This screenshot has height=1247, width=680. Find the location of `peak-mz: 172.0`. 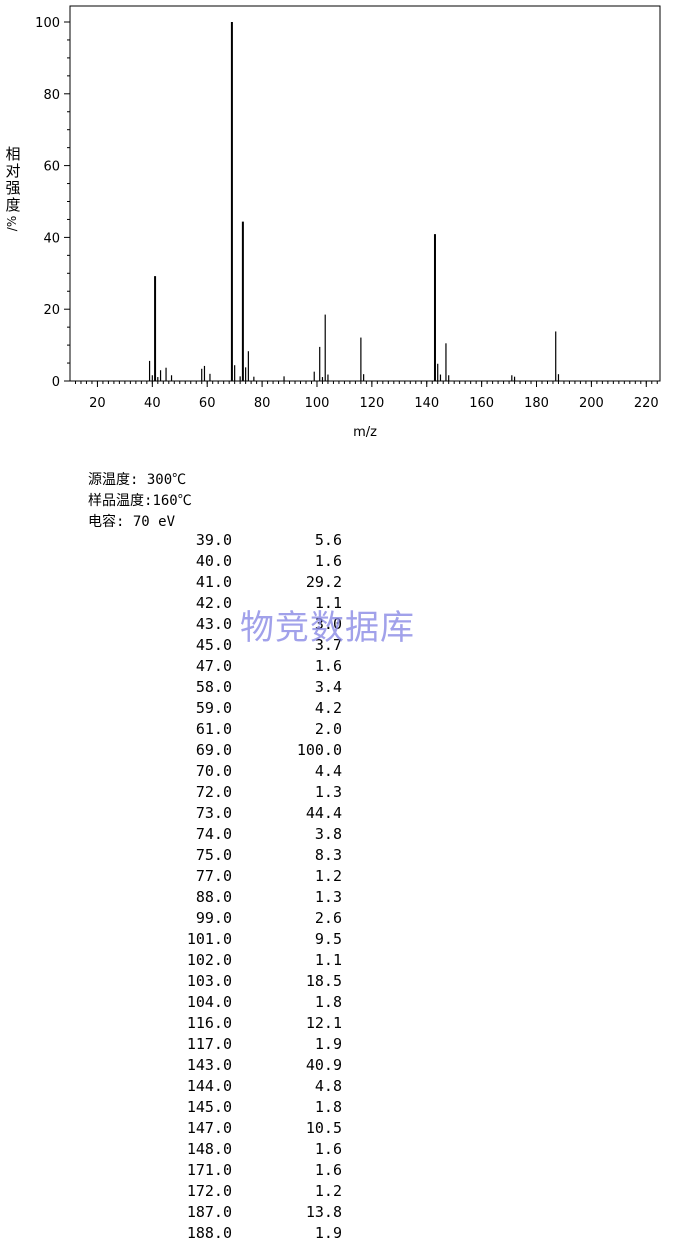

peak-mz: 172.0 is located at coordinates (209, 1191).